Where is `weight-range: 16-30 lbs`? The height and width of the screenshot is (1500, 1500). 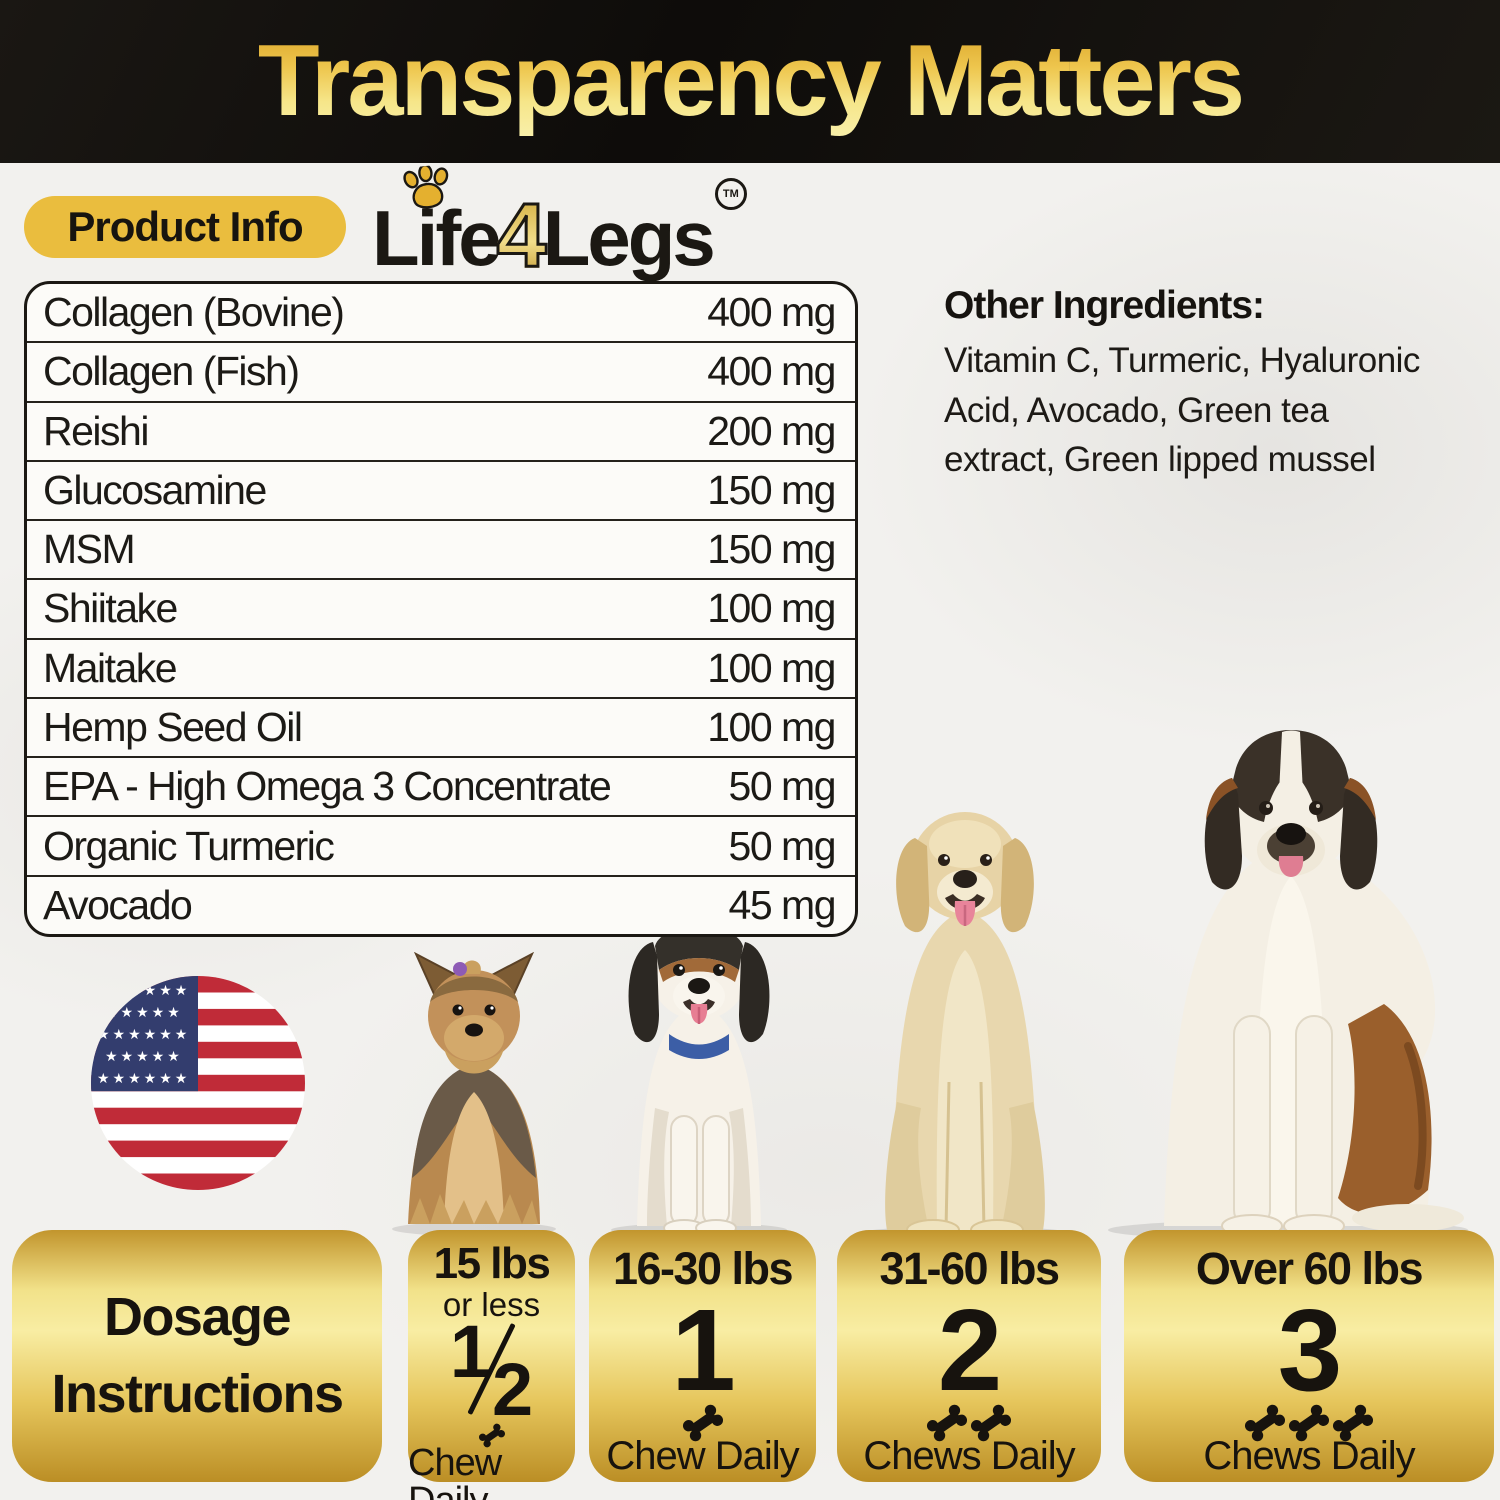 weight-range: 16-30 lbs is located at coordinates (703, 1268).